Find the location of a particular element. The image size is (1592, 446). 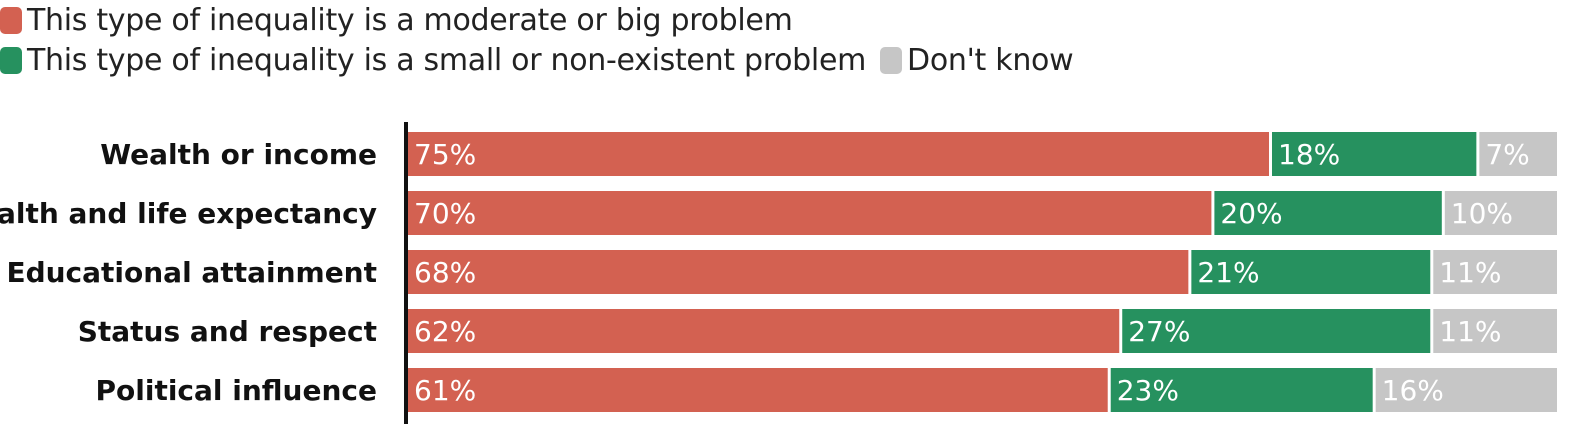

legend-swatch-moderate-big is located at coordinates (11, 20).